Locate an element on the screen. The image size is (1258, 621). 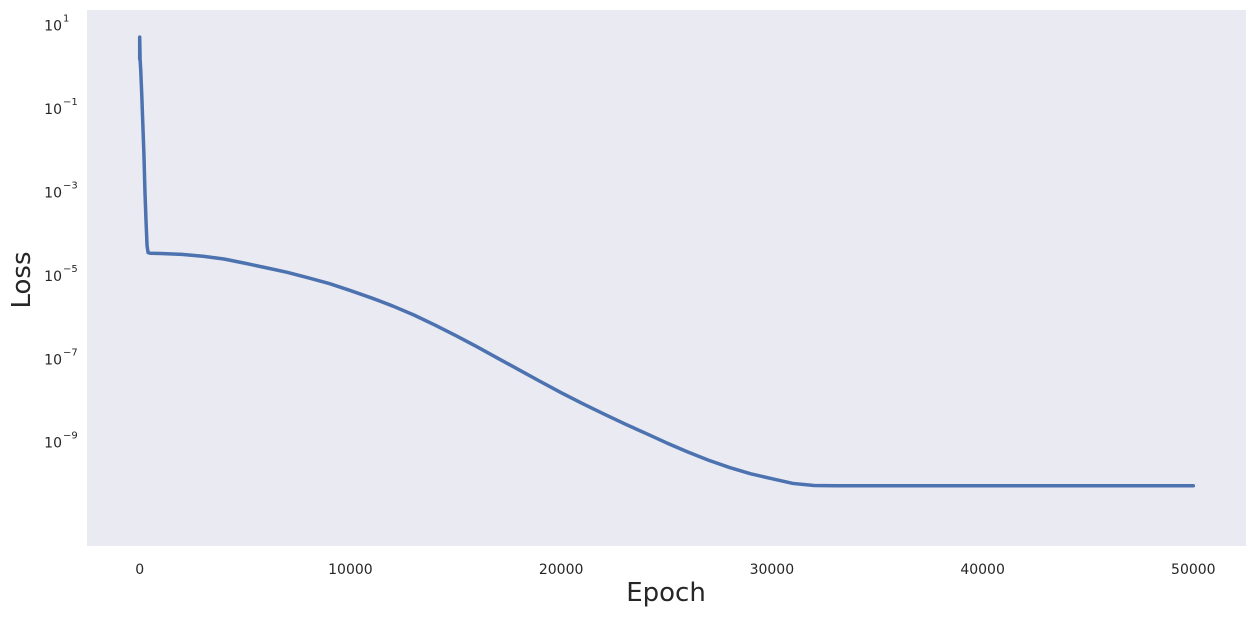
y-tick-exponent: −1 is located at coordinates (70, 102).